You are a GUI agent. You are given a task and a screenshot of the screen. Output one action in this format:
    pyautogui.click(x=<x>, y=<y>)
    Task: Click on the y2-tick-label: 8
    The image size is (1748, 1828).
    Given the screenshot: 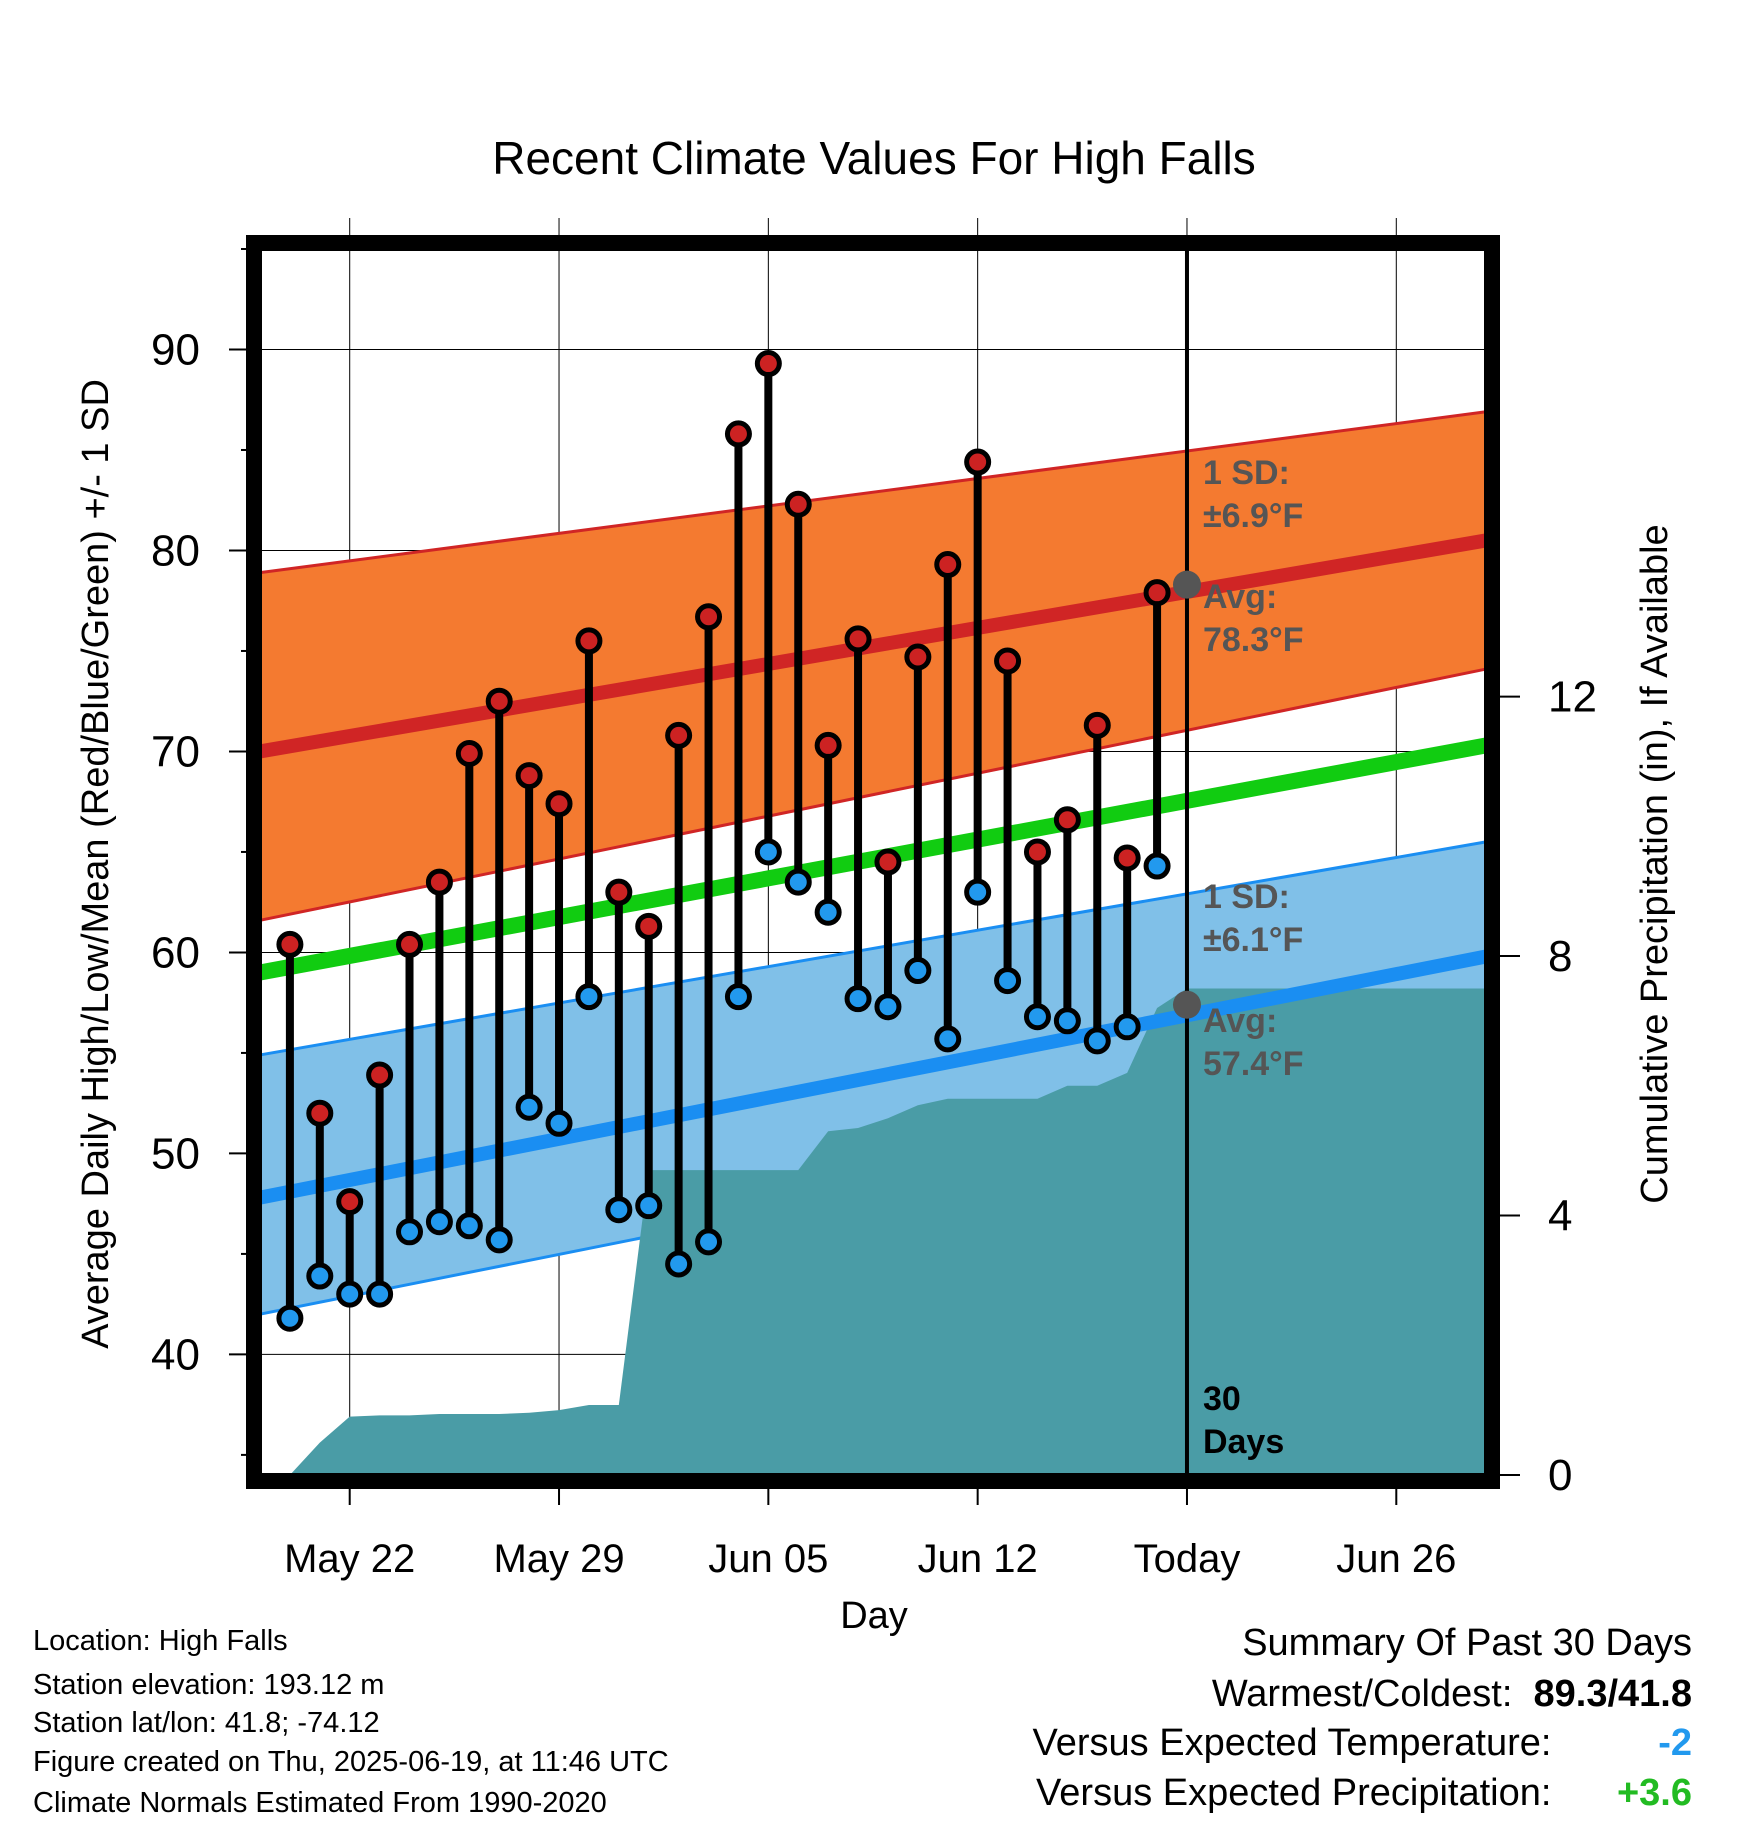 What is the action you would take?
    pyautogui.click(x=1560, y=956)
    